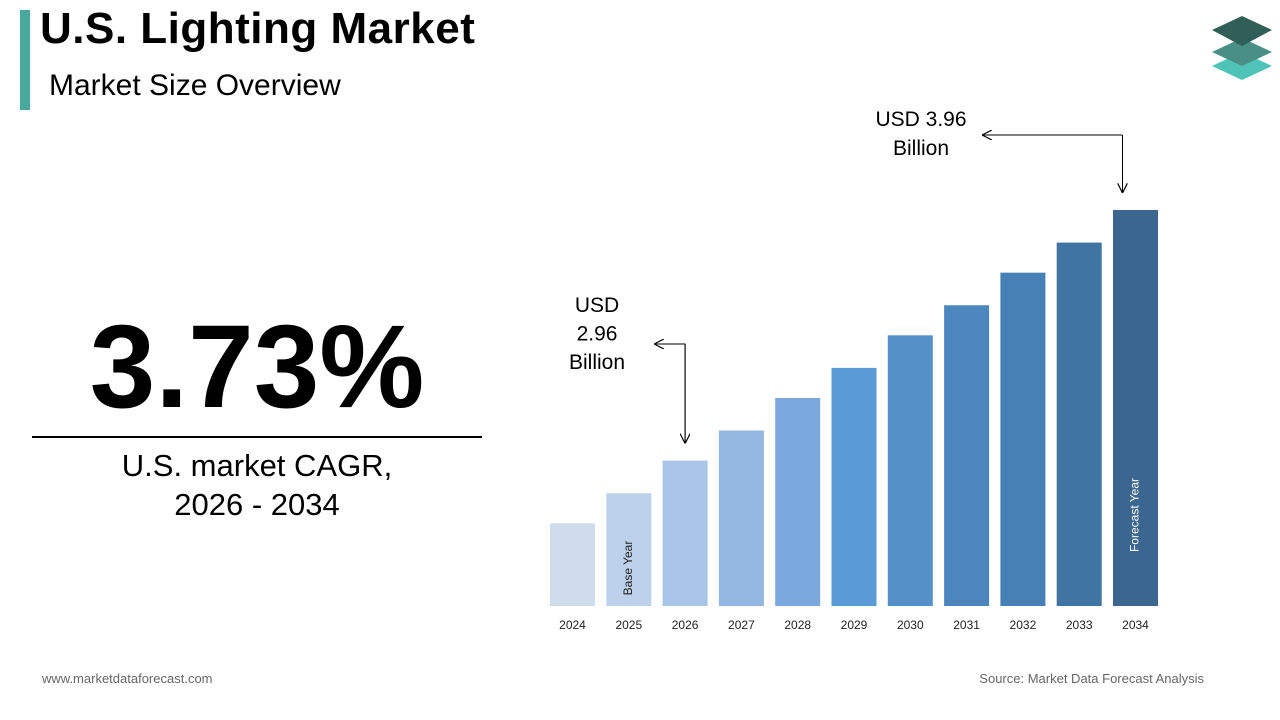 This screenshot has height=720, width=1280. What do you see at coordinates (597, 362) in the screenshot?
I see `annotation-2026-line3: Billion` at bounding box center [597, 362].